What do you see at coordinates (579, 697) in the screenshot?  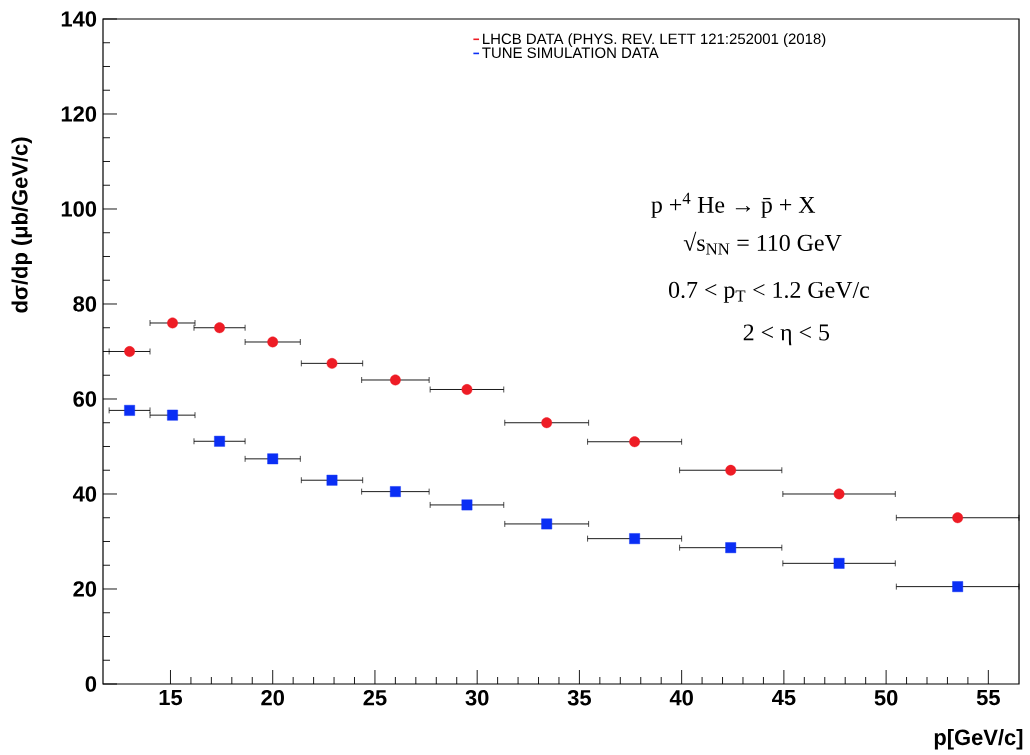 I see `x-tick-label: 35` at bounding box center [579, 697].